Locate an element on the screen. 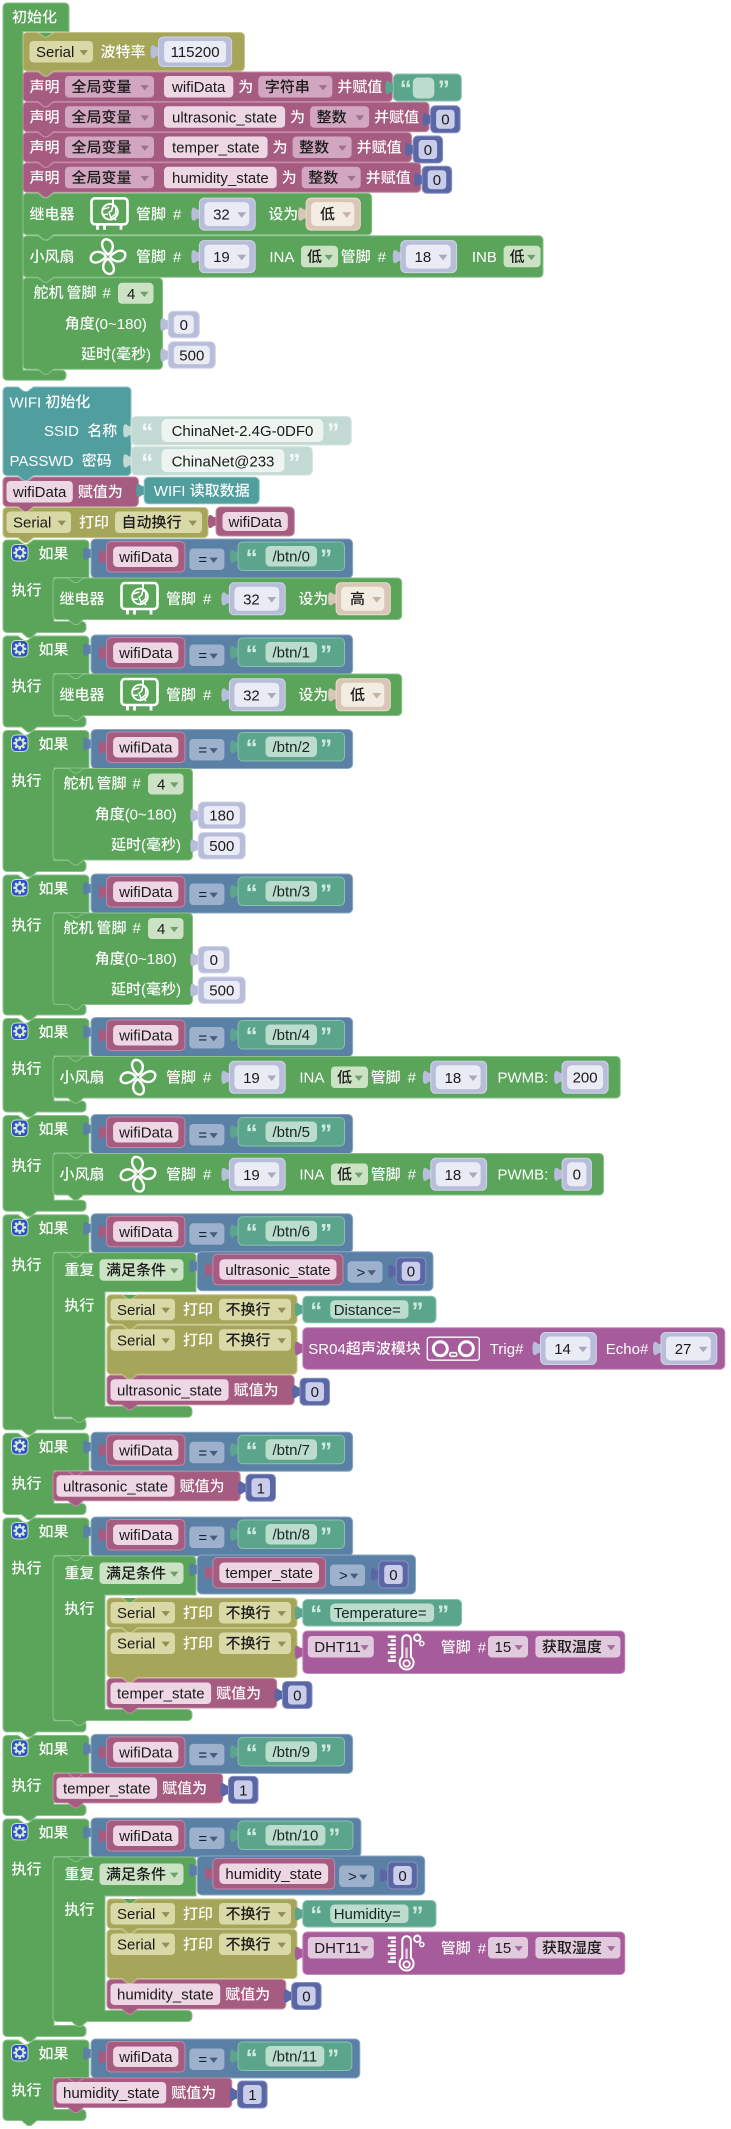 Image resolution: width=731 pixels, height=2129 pixels. svg-text: 18 is located at coordinates (453, 1078).